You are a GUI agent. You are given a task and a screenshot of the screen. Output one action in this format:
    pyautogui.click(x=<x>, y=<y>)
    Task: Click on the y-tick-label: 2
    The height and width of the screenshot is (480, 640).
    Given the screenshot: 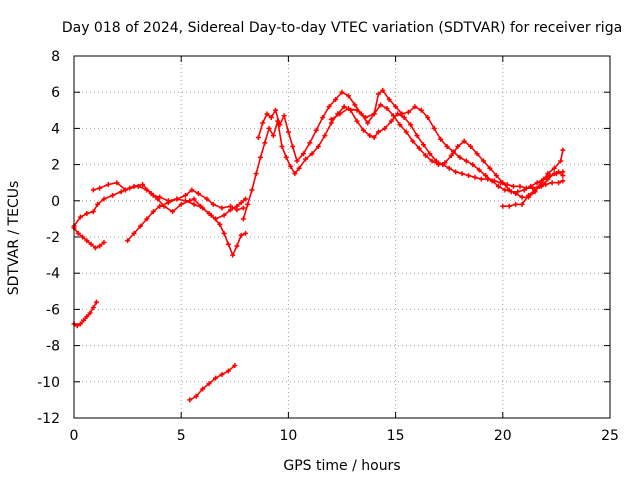 What is the action you would take?
    pyautogui.click(x=55, y=166)
    